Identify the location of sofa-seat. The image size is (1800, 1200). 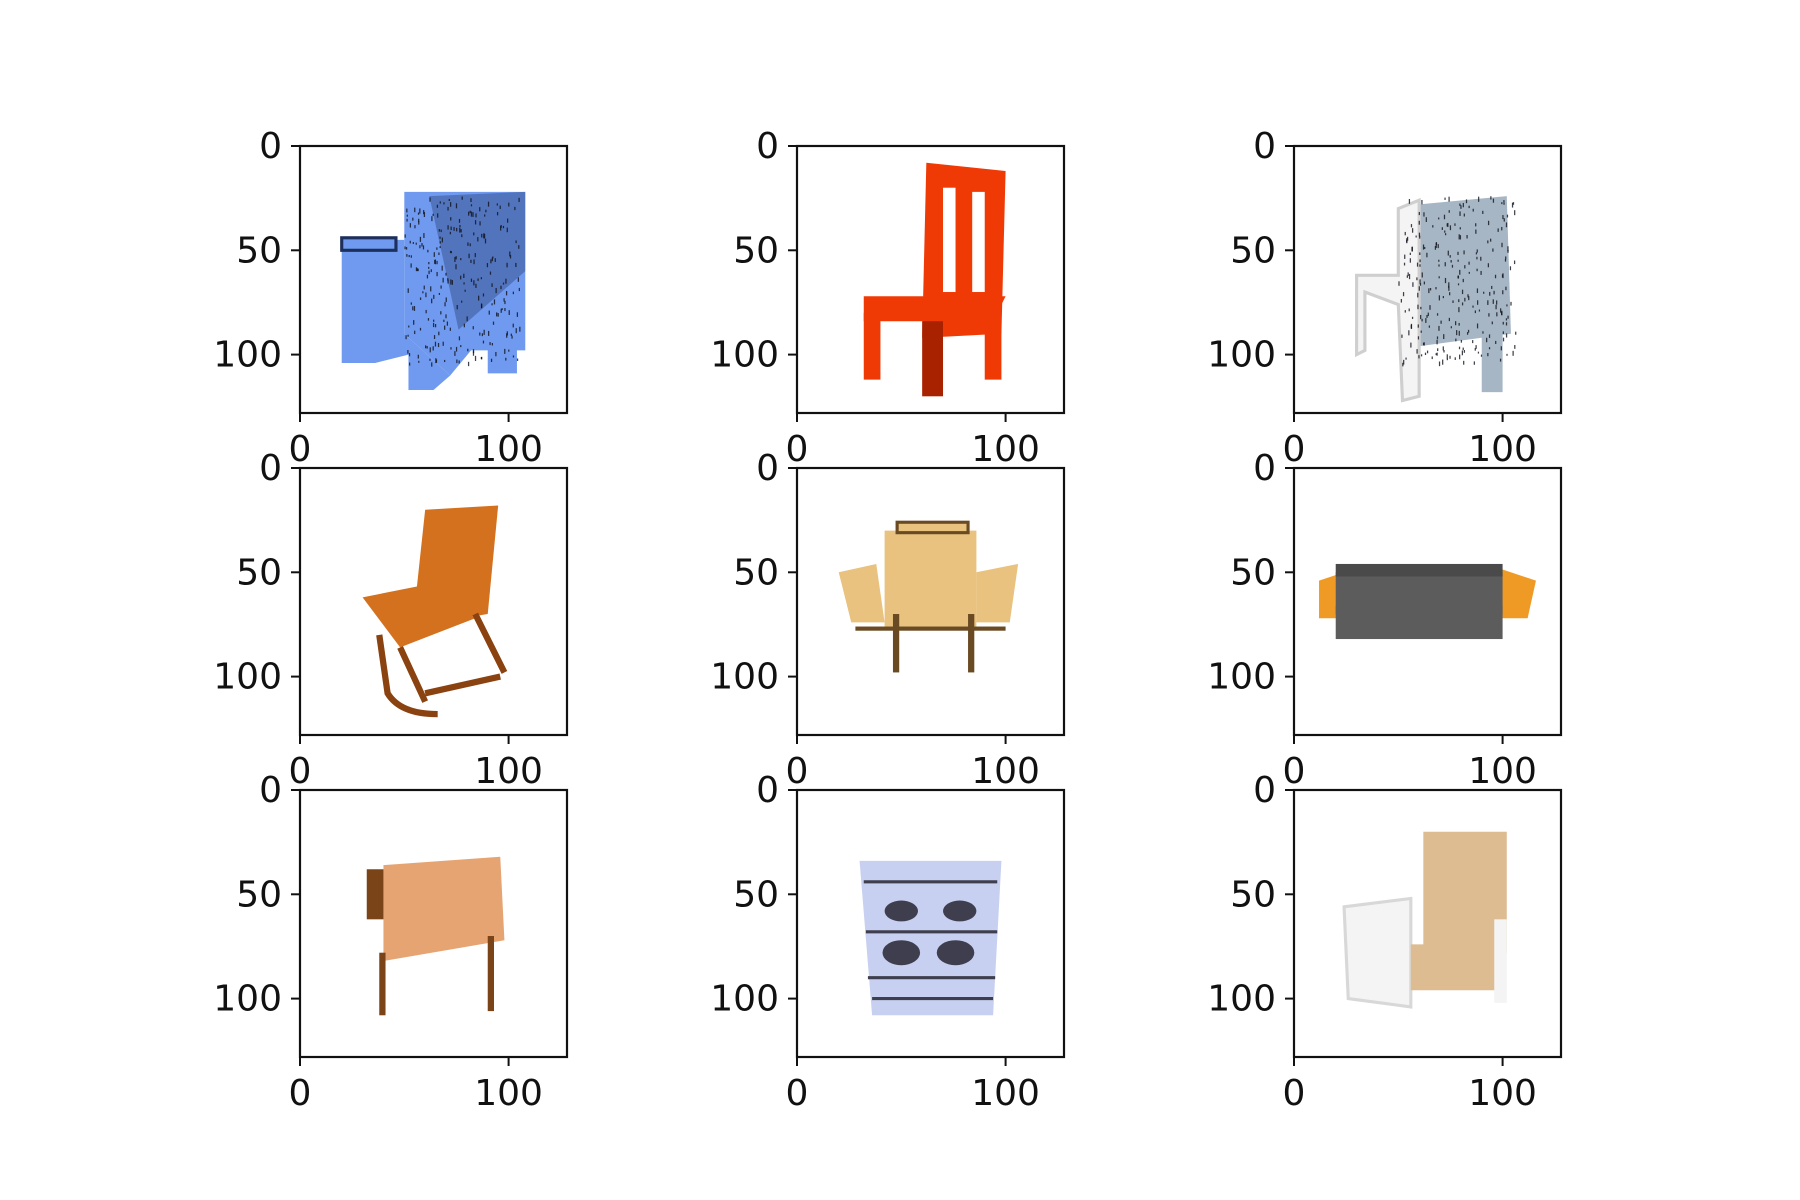
(1419, 622).